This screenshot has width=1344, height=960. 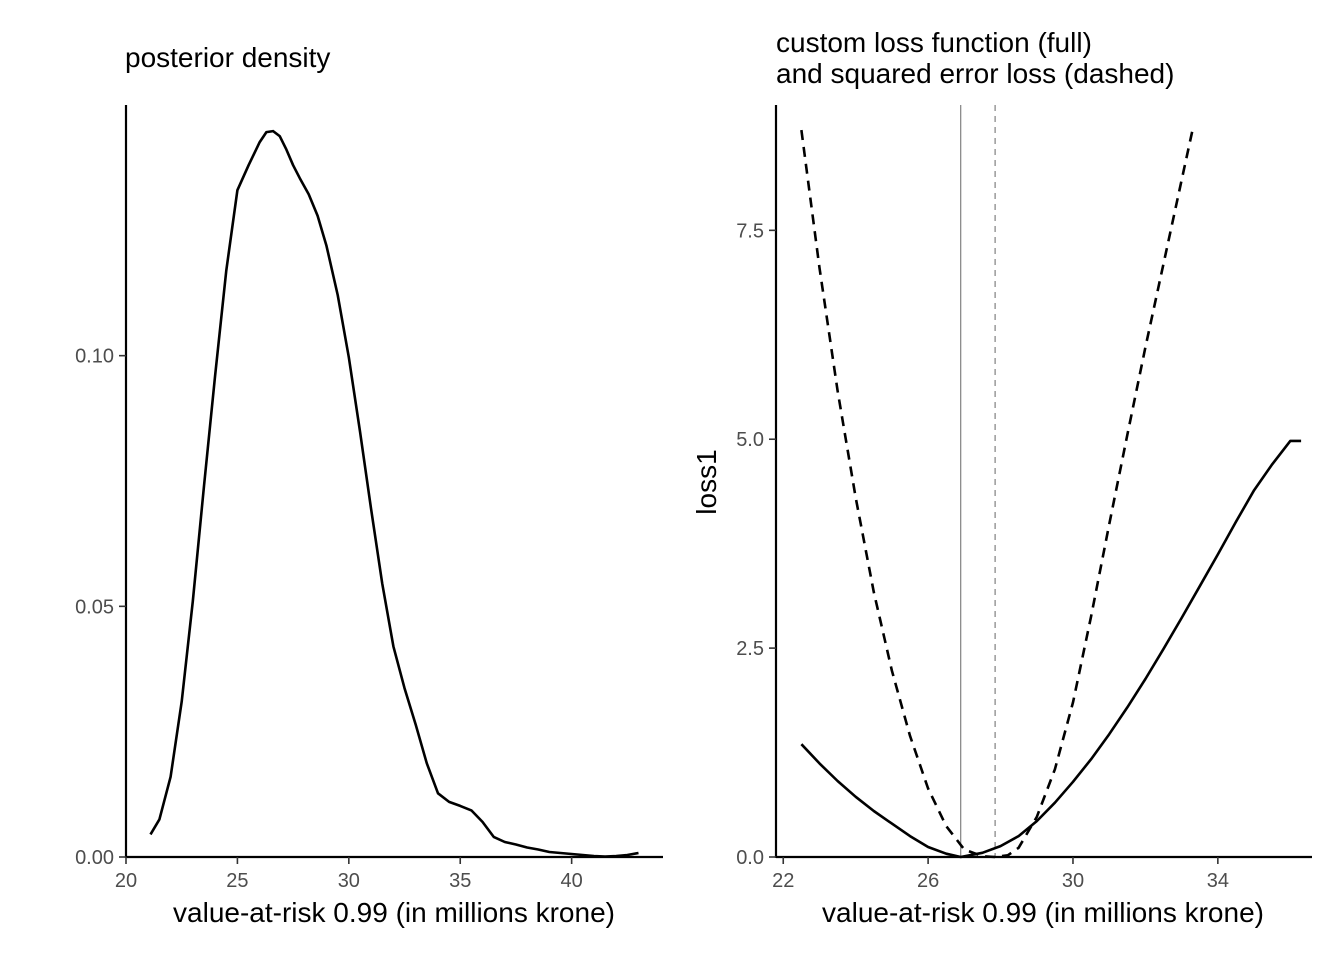 What do you see at coordinates (1043, 912) in the screenshot?
I see `loss-x-axis-label: value-at-risk 0.99 (in millions krone)` at bounding box center [1043, 912].